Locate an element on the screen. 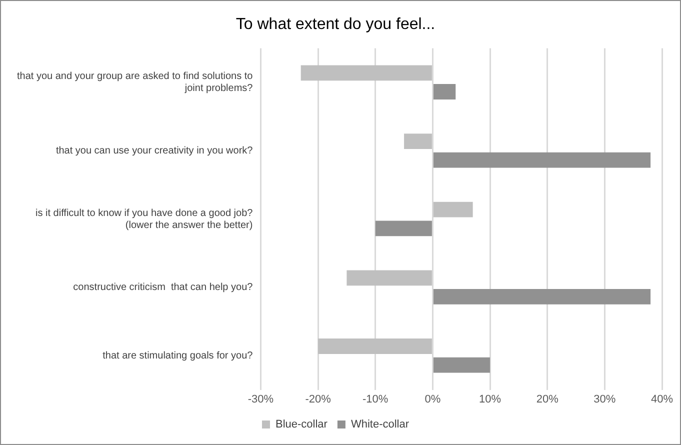 This screenshot has height=445, width=681. x-tick-label: 0% is located at coordinates (432, 399).